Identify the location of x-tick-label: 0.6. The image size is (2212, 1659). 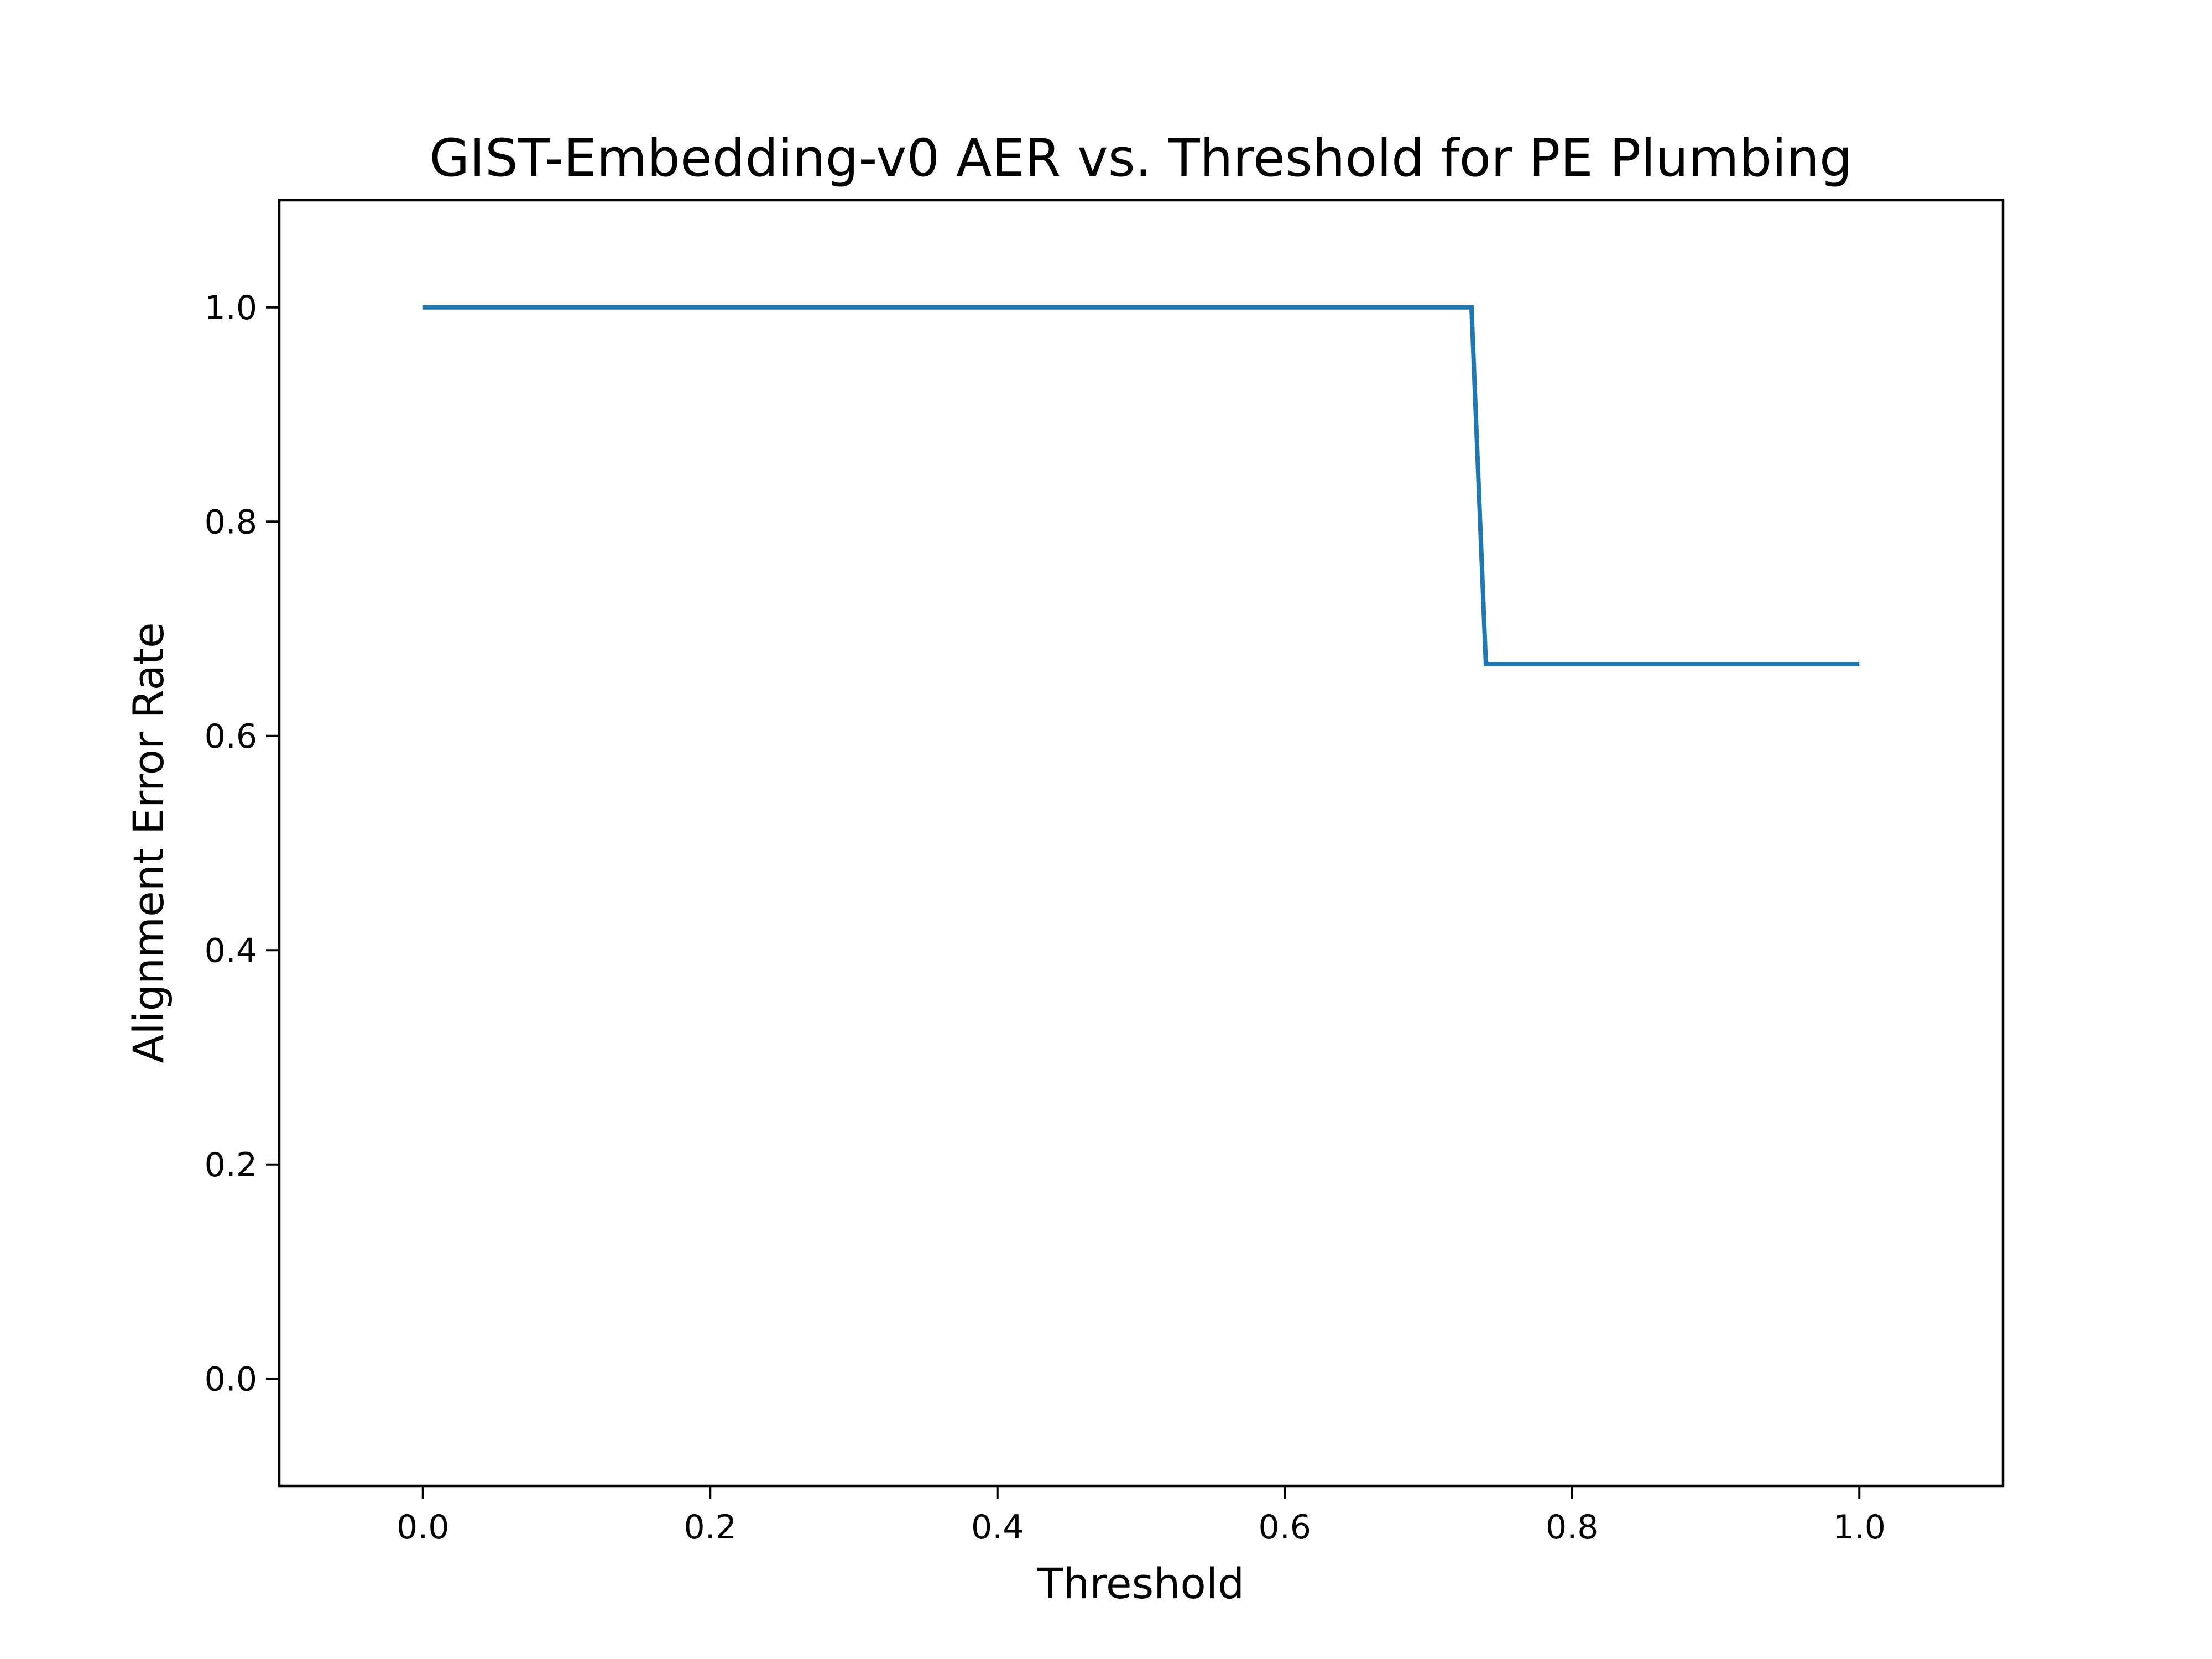
(1285, 1528).